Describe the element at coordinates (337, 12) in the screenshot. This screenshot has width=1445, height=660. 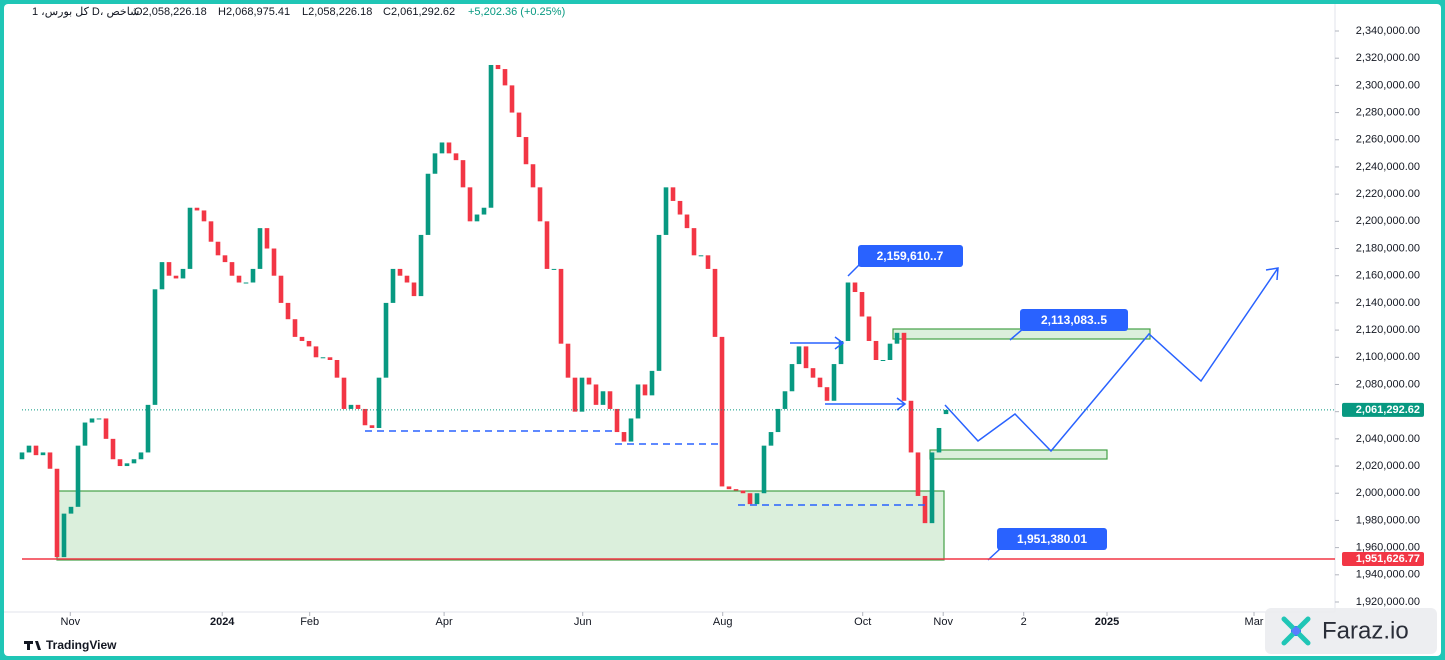
I see `legend-low: L2,058,226.18` at that location.